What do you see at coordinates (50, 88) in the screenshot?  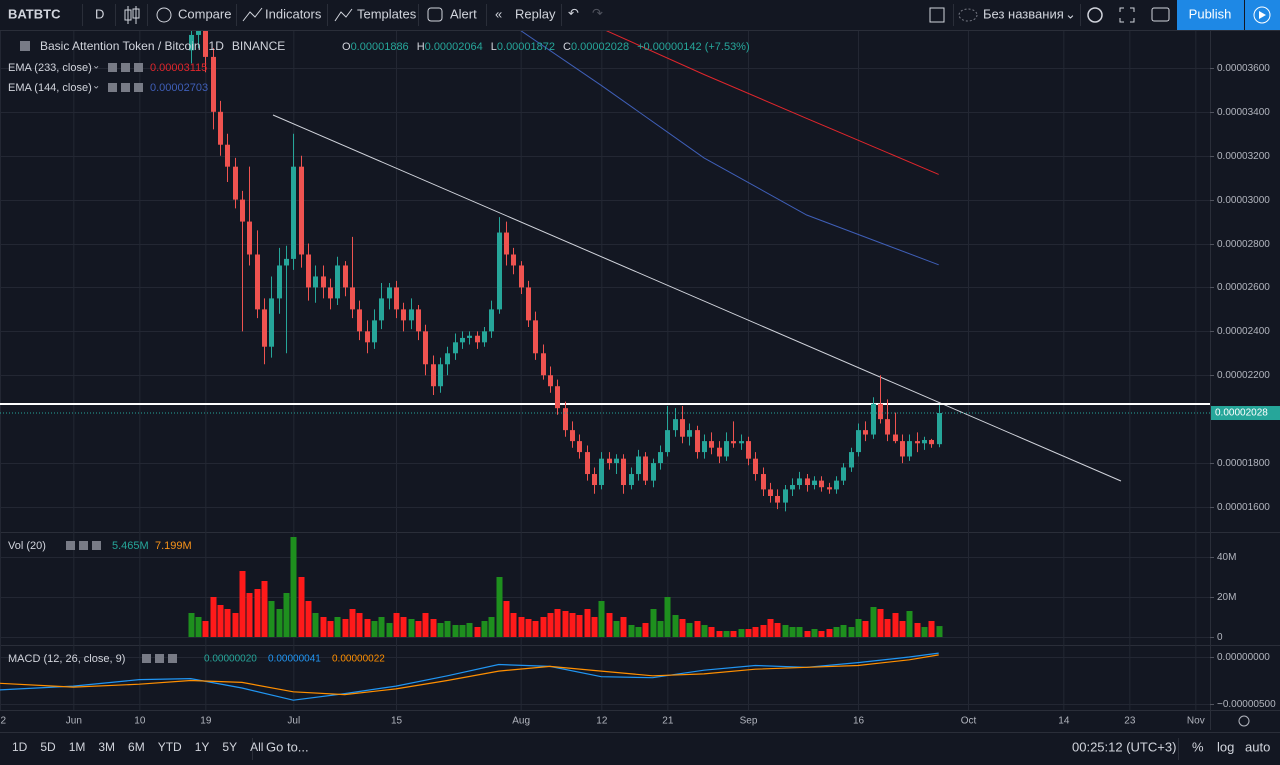 I see `ema-legend-name: EMA (144, close)` at bounding box center [50, 88].